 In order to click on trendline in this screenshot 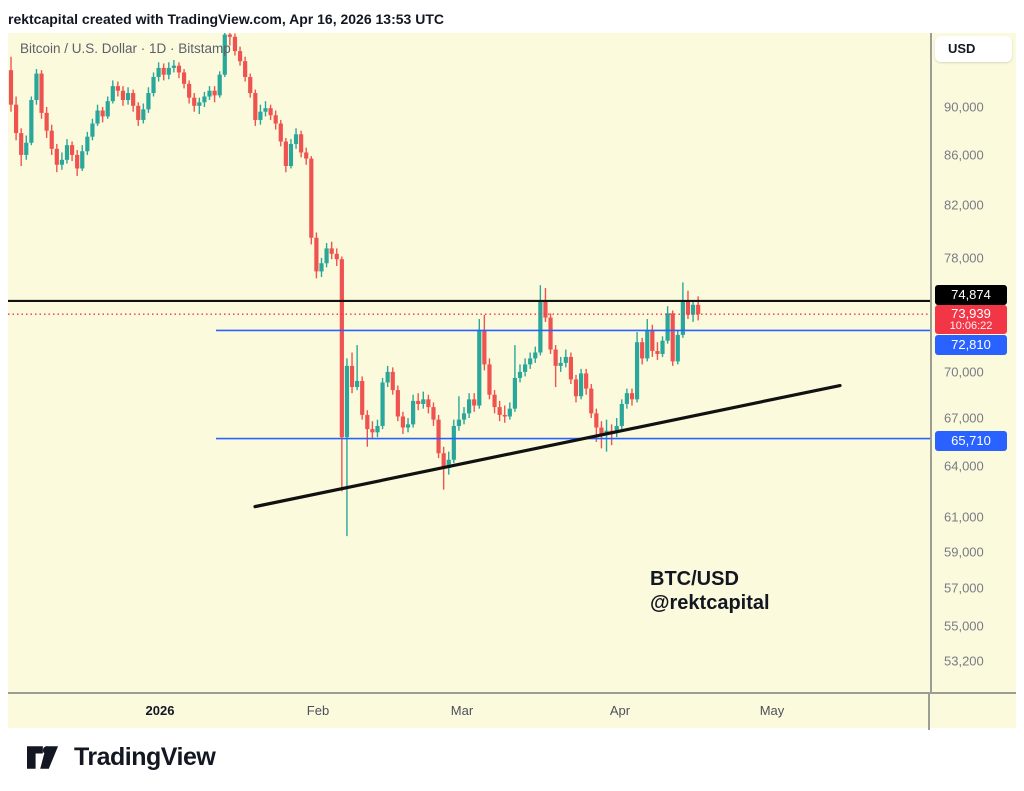, I will do `click(547, 446)`.